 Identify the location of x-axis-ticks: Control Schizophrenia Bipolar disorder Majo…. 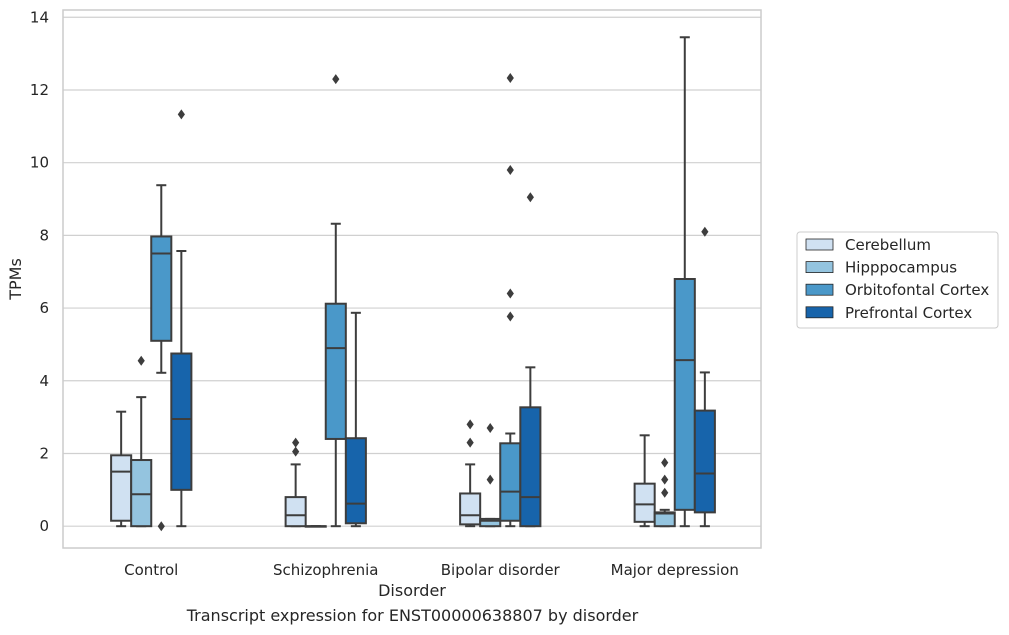
(431, 570).